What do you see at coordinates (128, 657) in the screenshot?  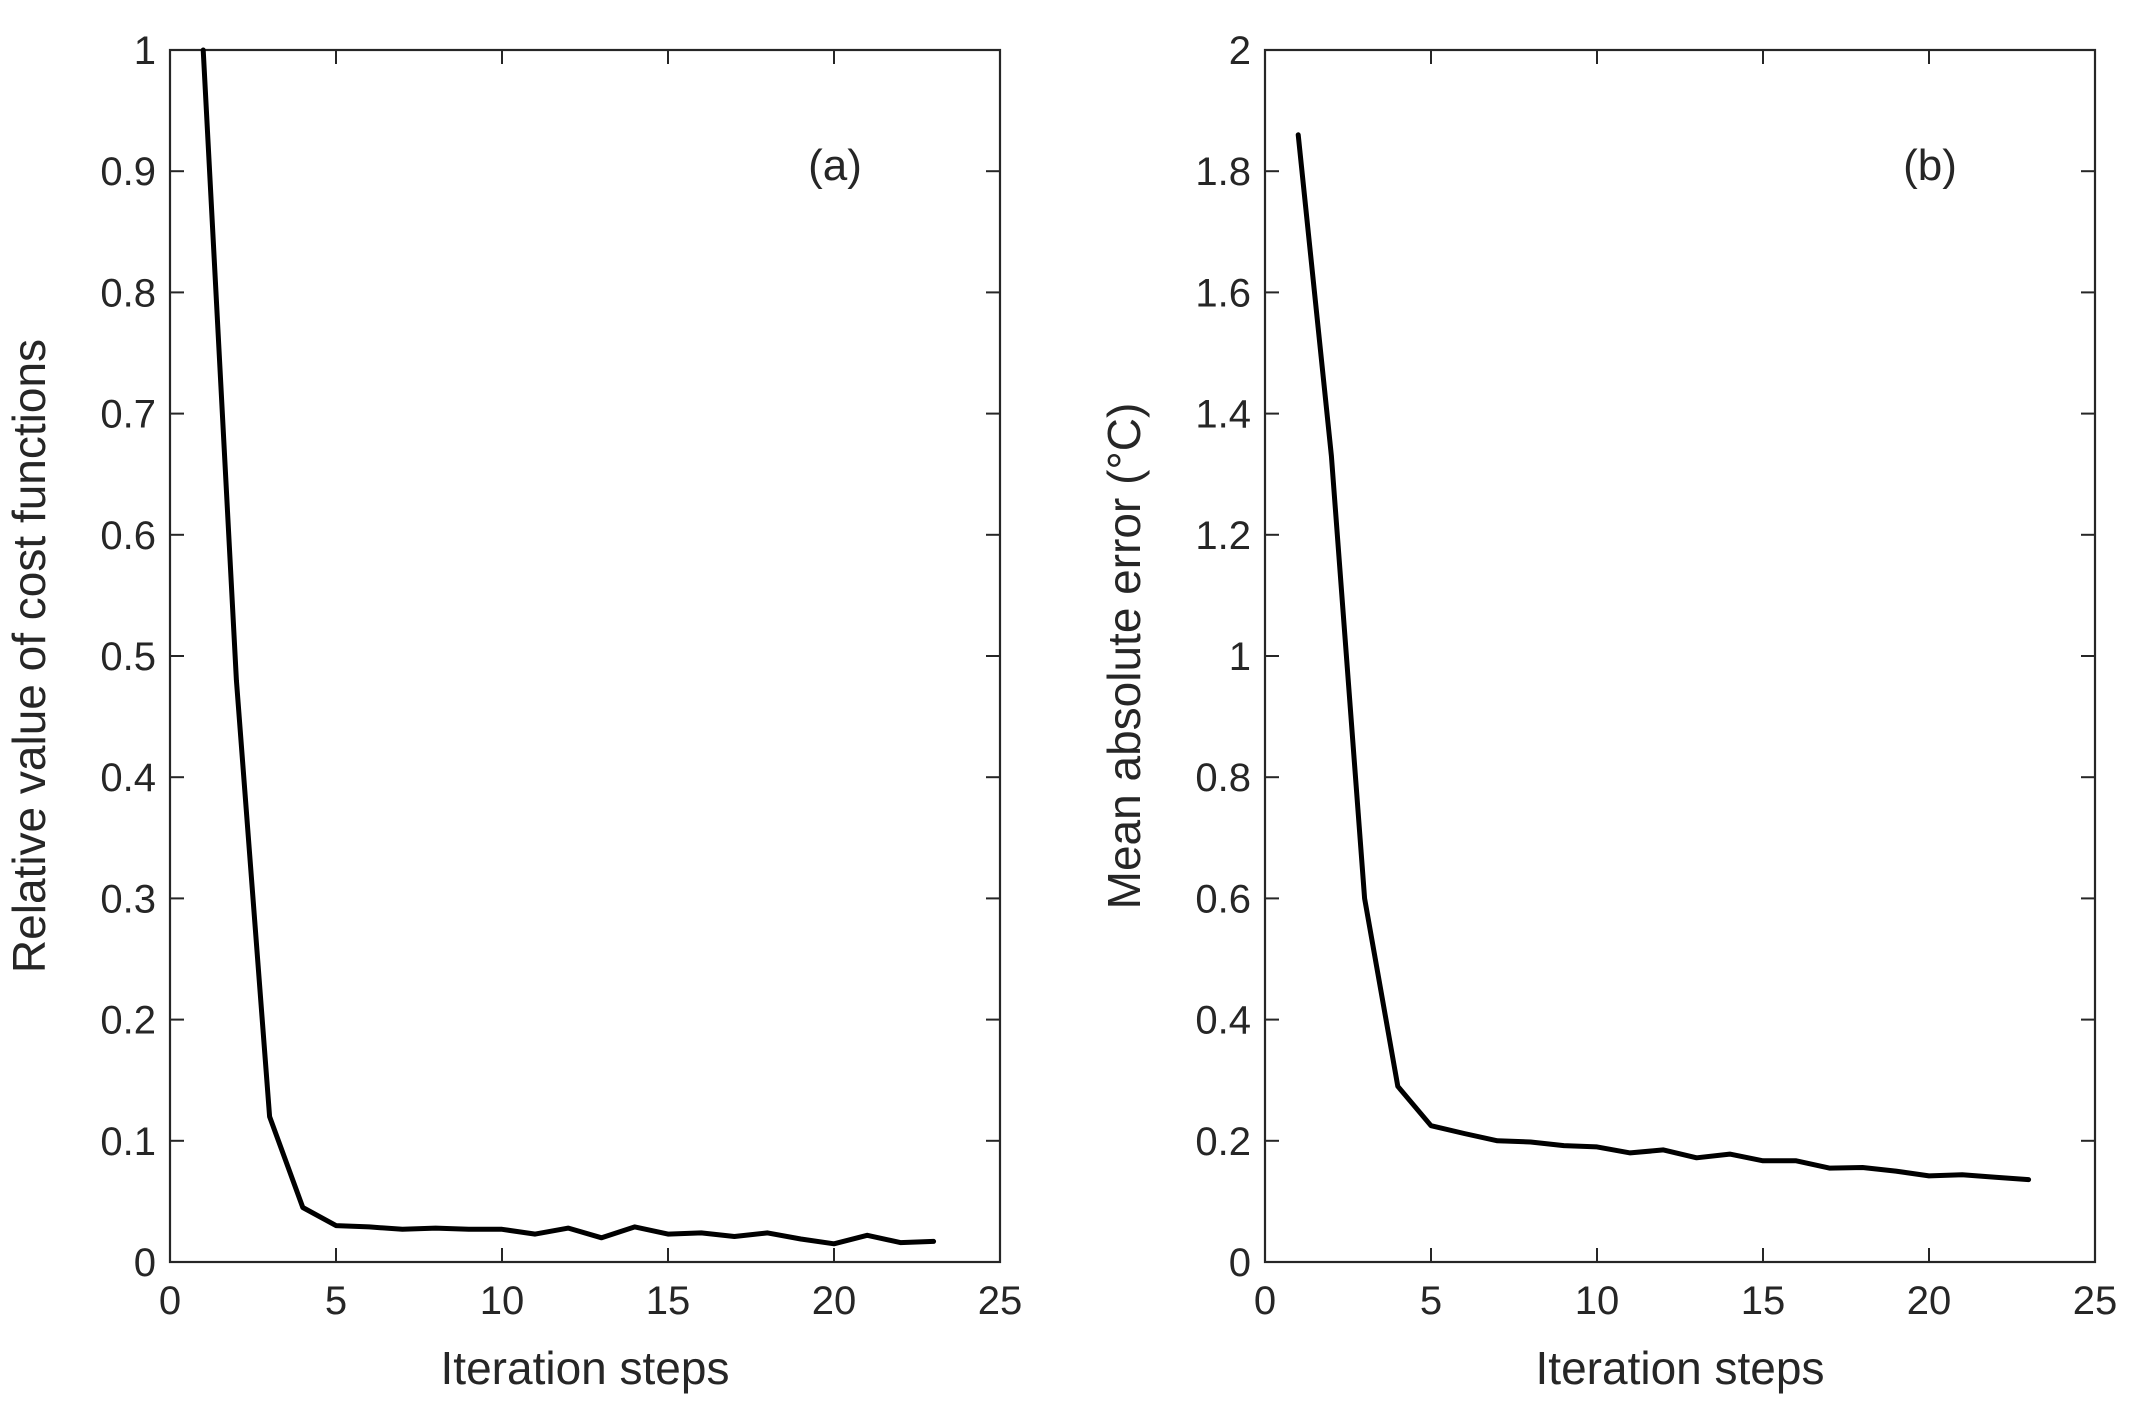 I see `y-tick-label: 0.5` at bounding box center [128, 657].